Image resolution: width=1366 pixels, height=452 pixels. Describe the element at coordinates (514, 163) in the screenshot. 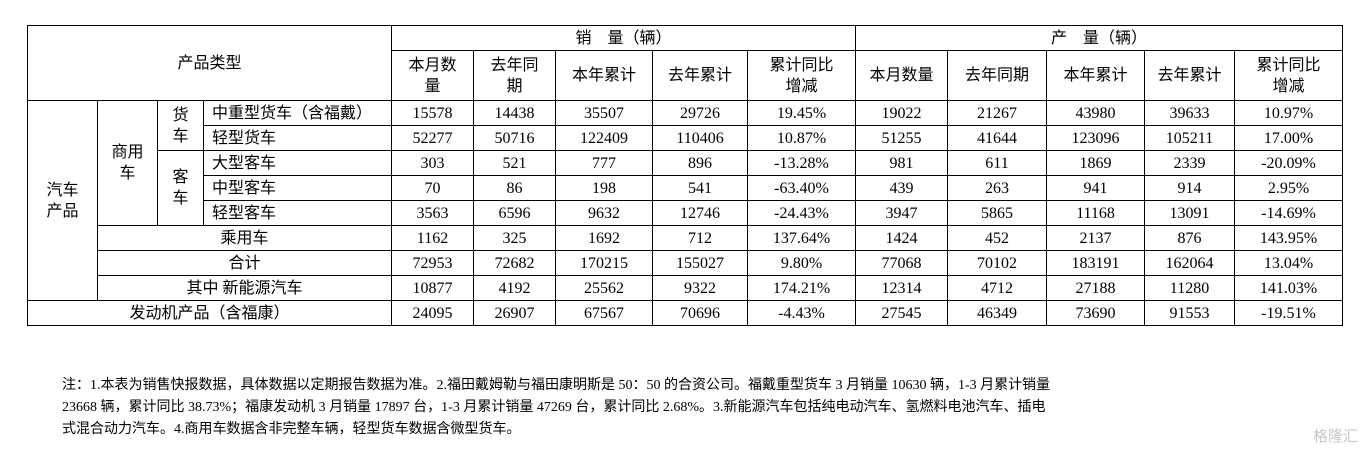

I see `value-cell: 521` at that location.